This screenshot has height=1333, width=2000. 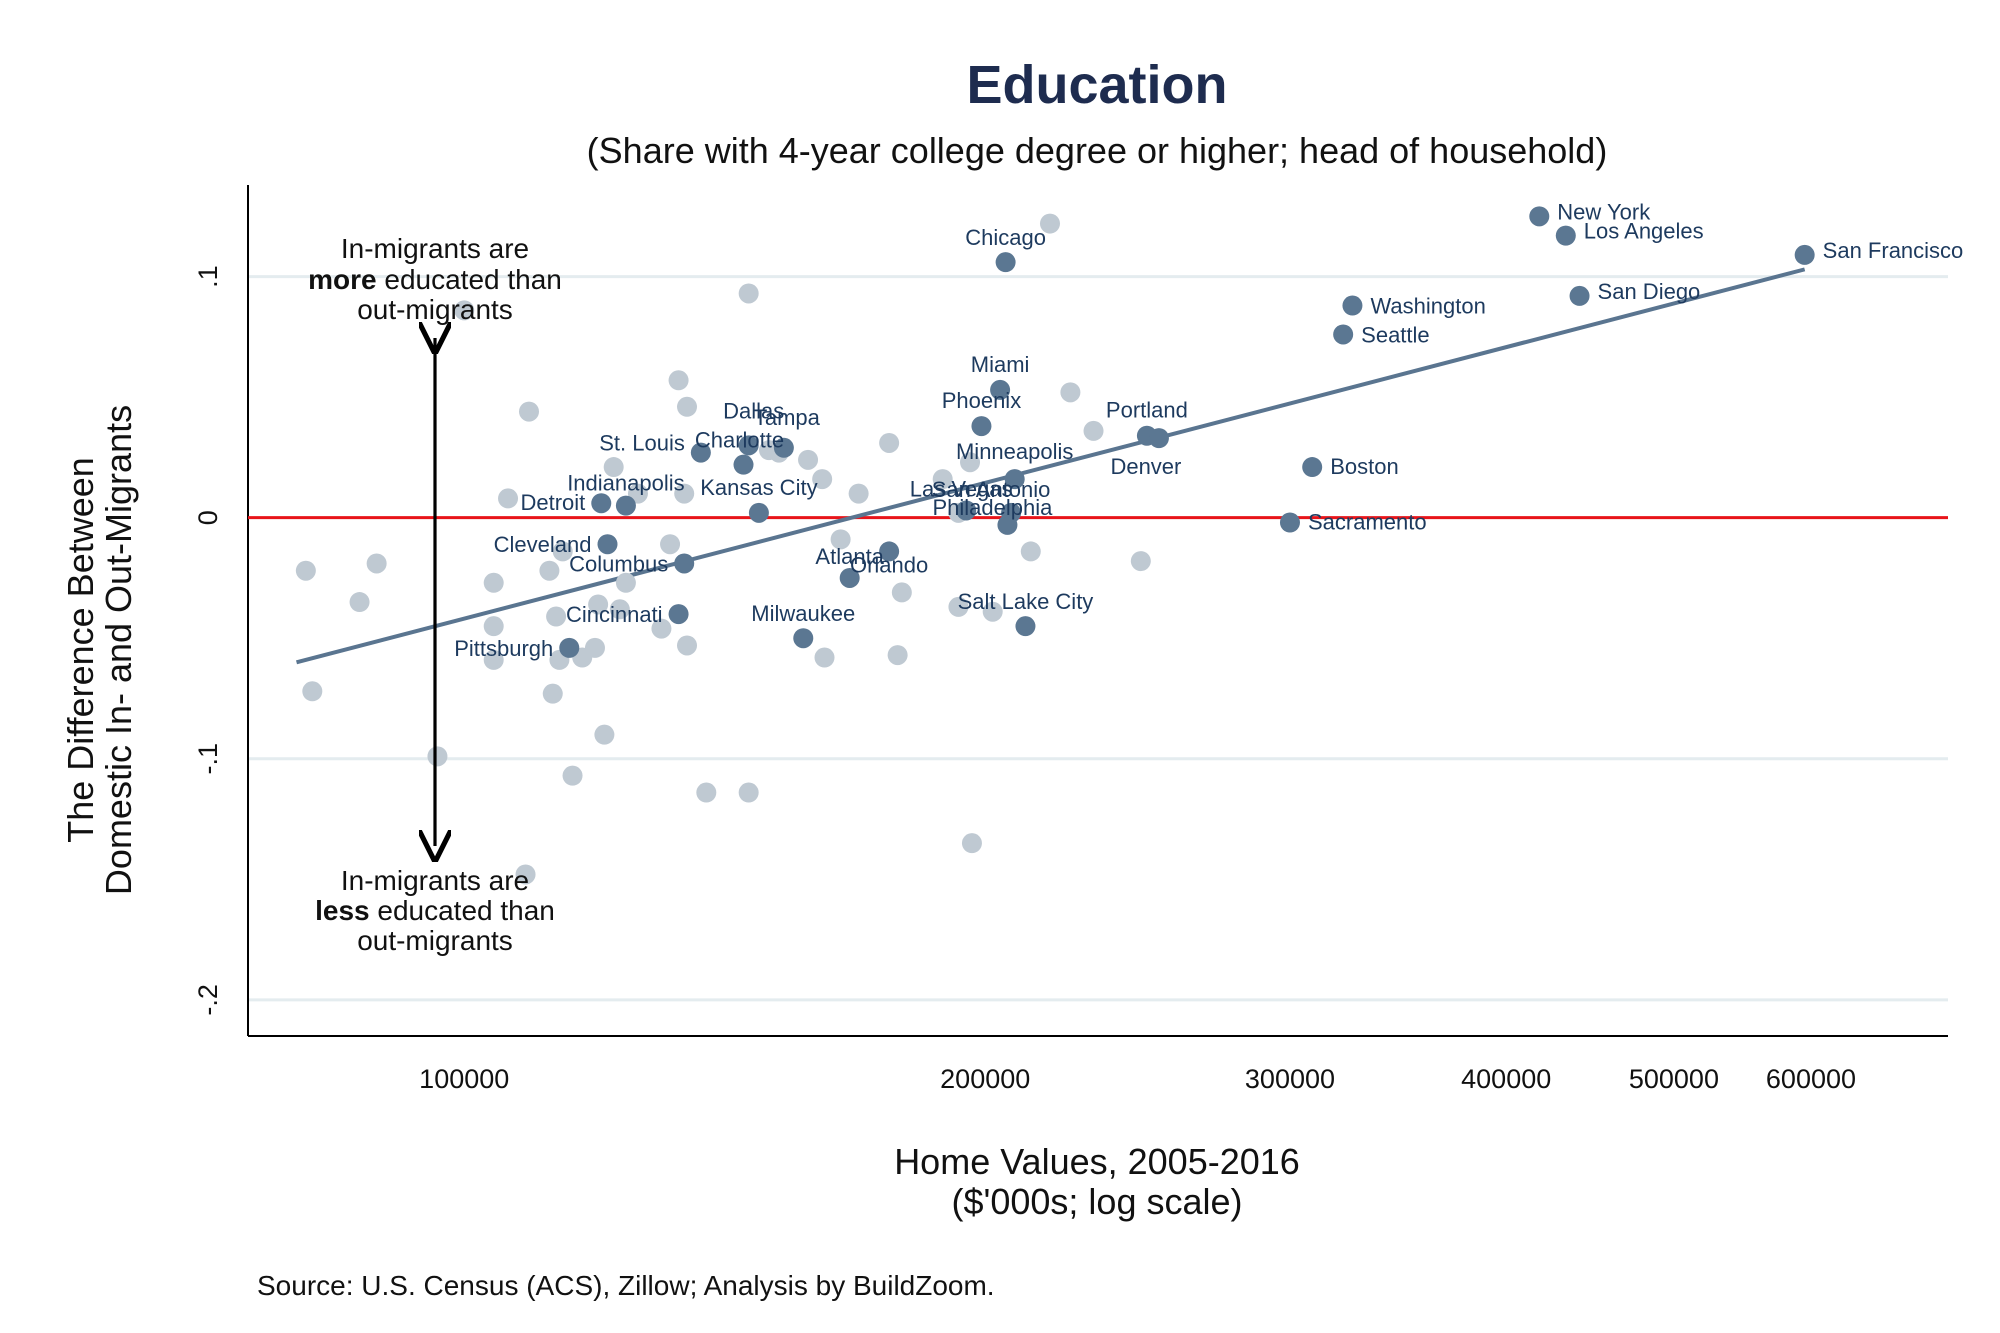 What do you see at coordinates (758, 487) in the screenshot?
I see `city-label: Kansas City` at bounding box center [758, 487].